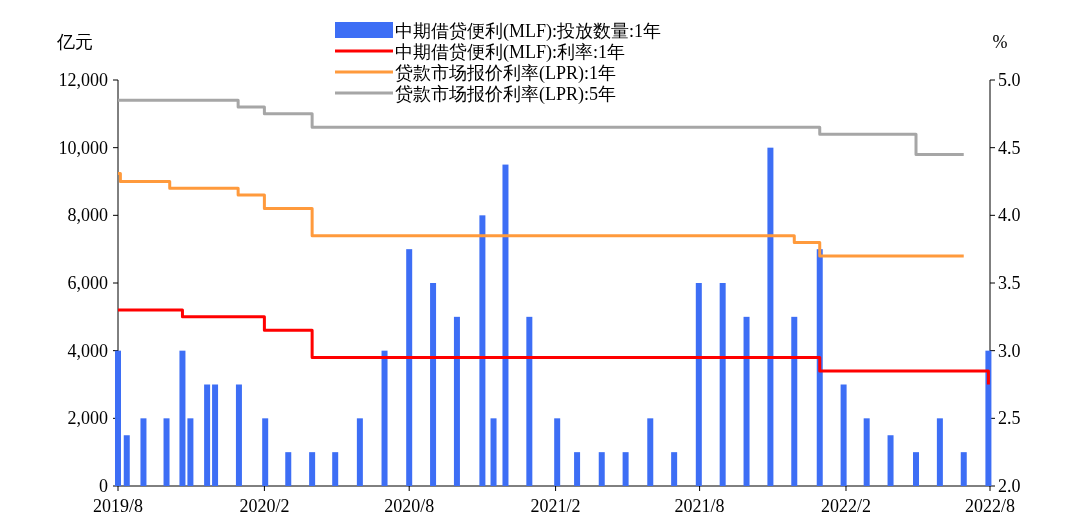 The height and width of the screenshot is (529, 1077). Describe the element at coordinates (87, 418) in the screenshot. I see `y-tick-label: 2,000` at that location.